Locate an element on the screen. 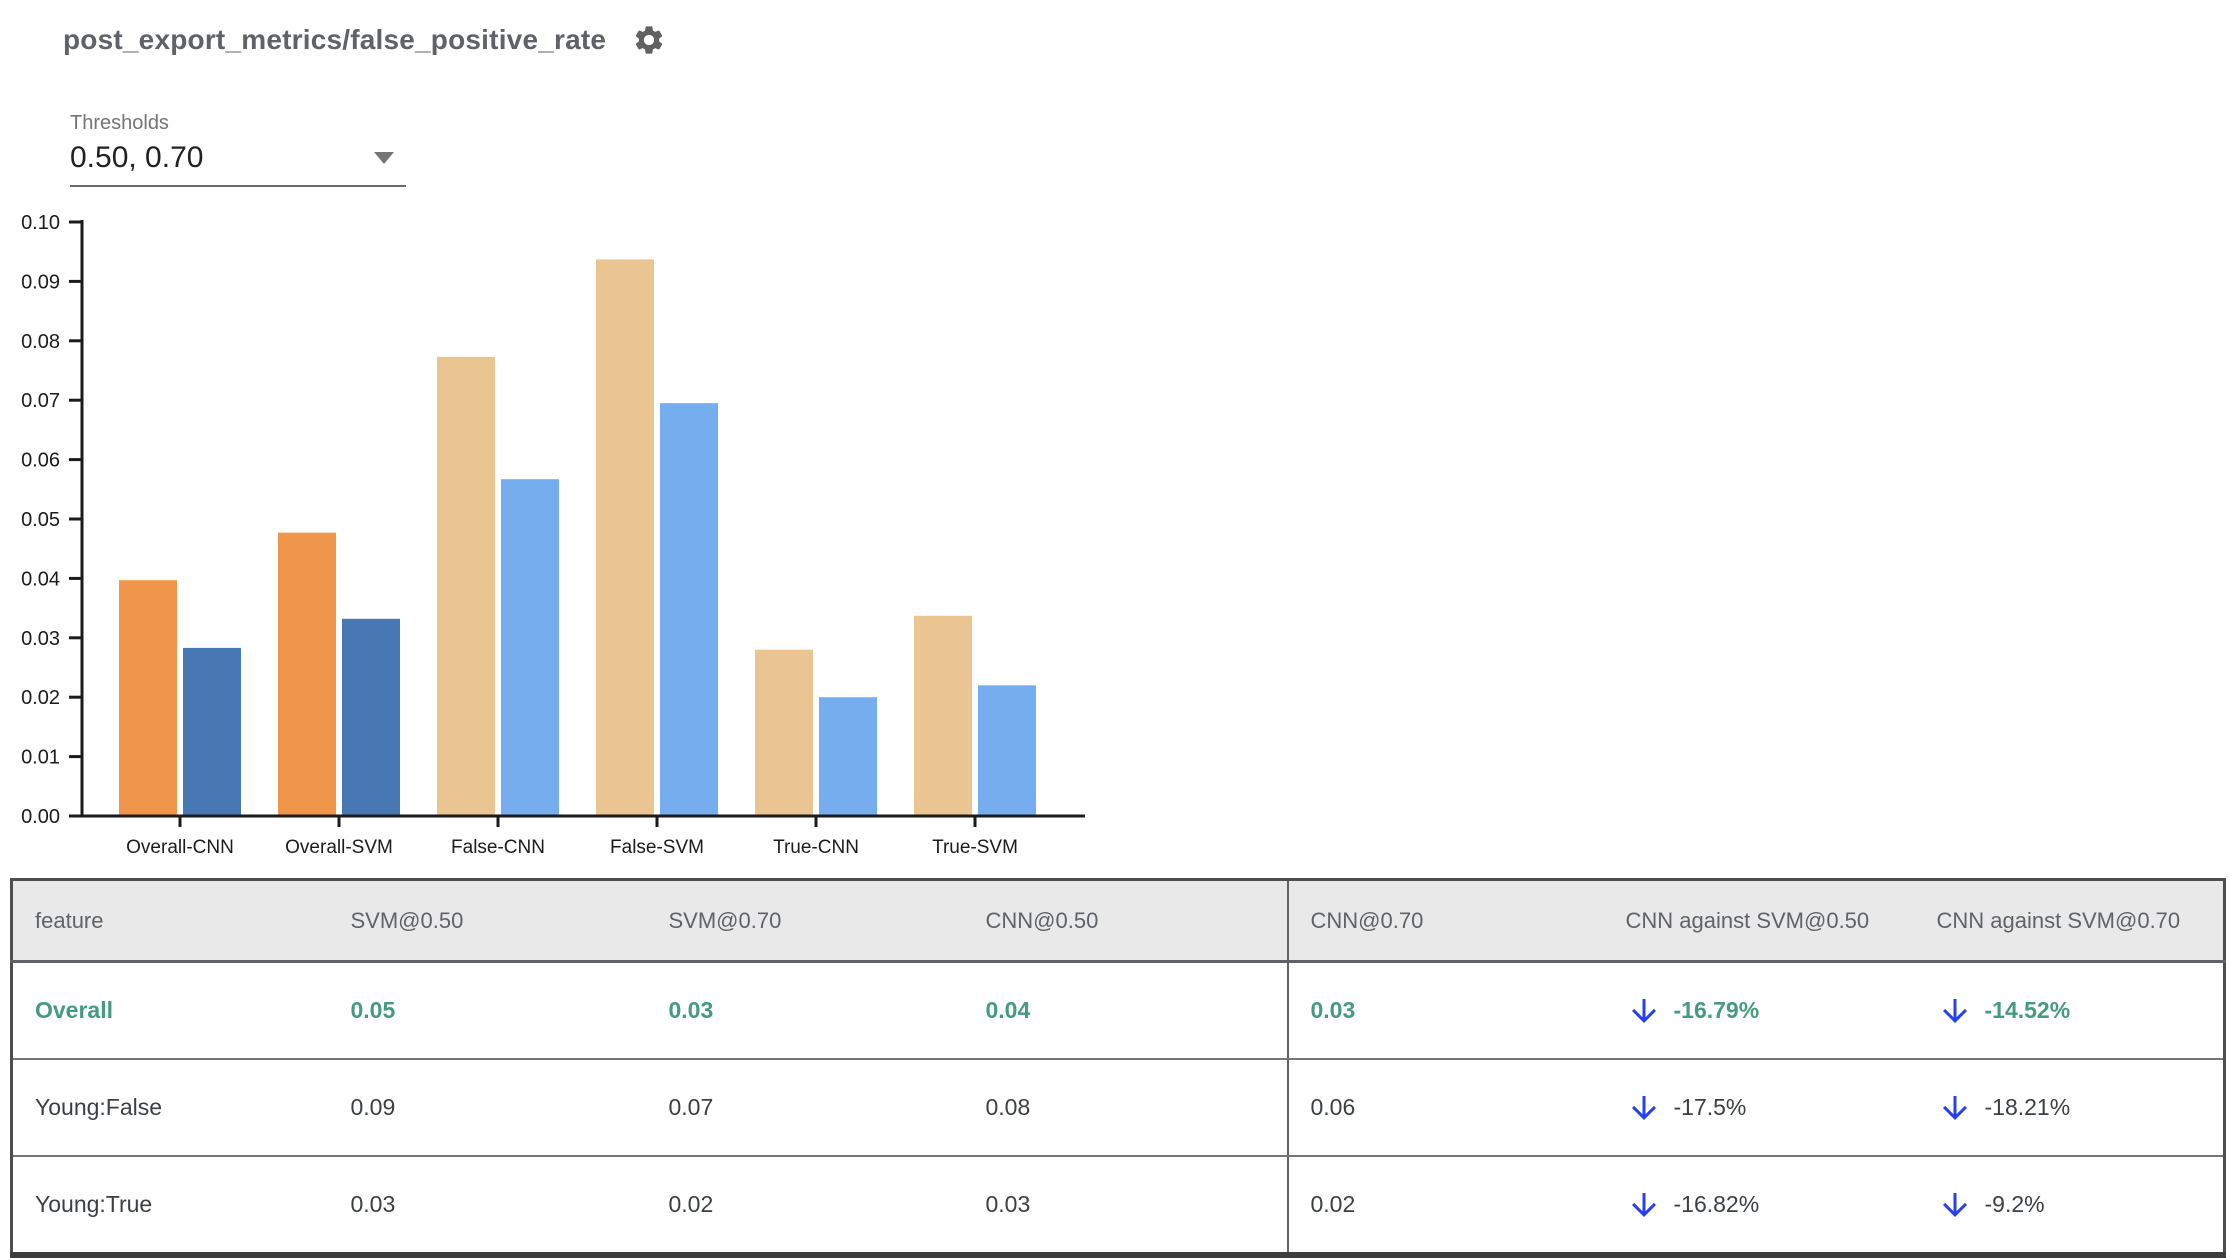 This screenshot has height=1258, width=2236. bar-Overall-CNN-threshold0.50 is located at coordinates (148, 698).